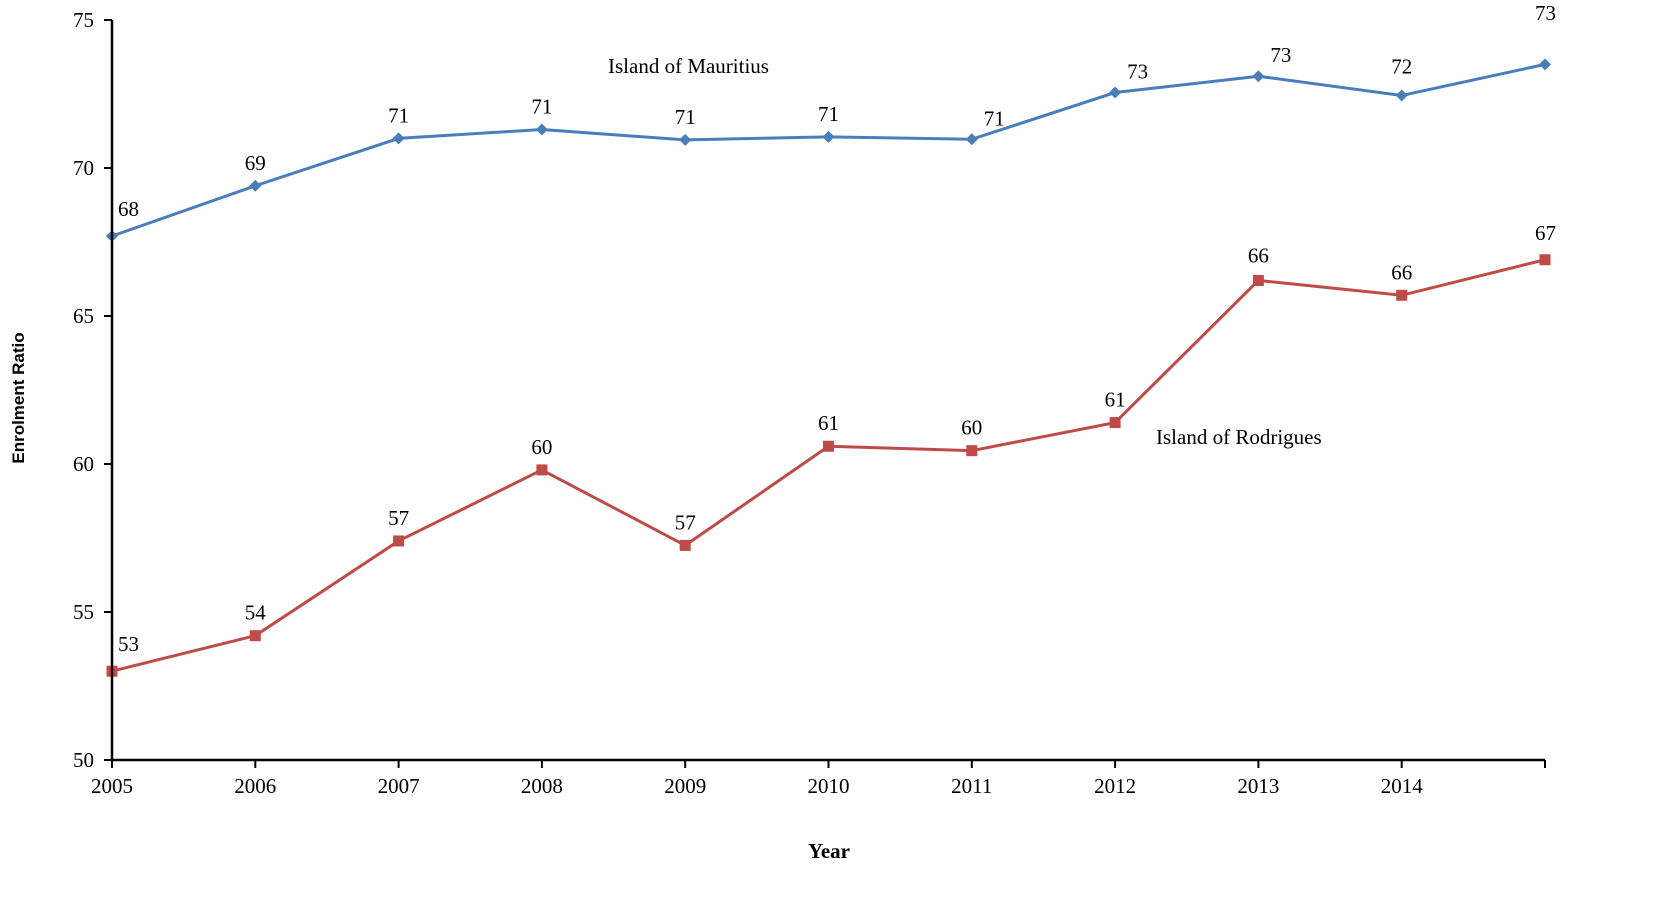  What do you see at coordinates (128, 209) in the screenshot?
I see `data-label: 68` at bounding box center [128, 209].